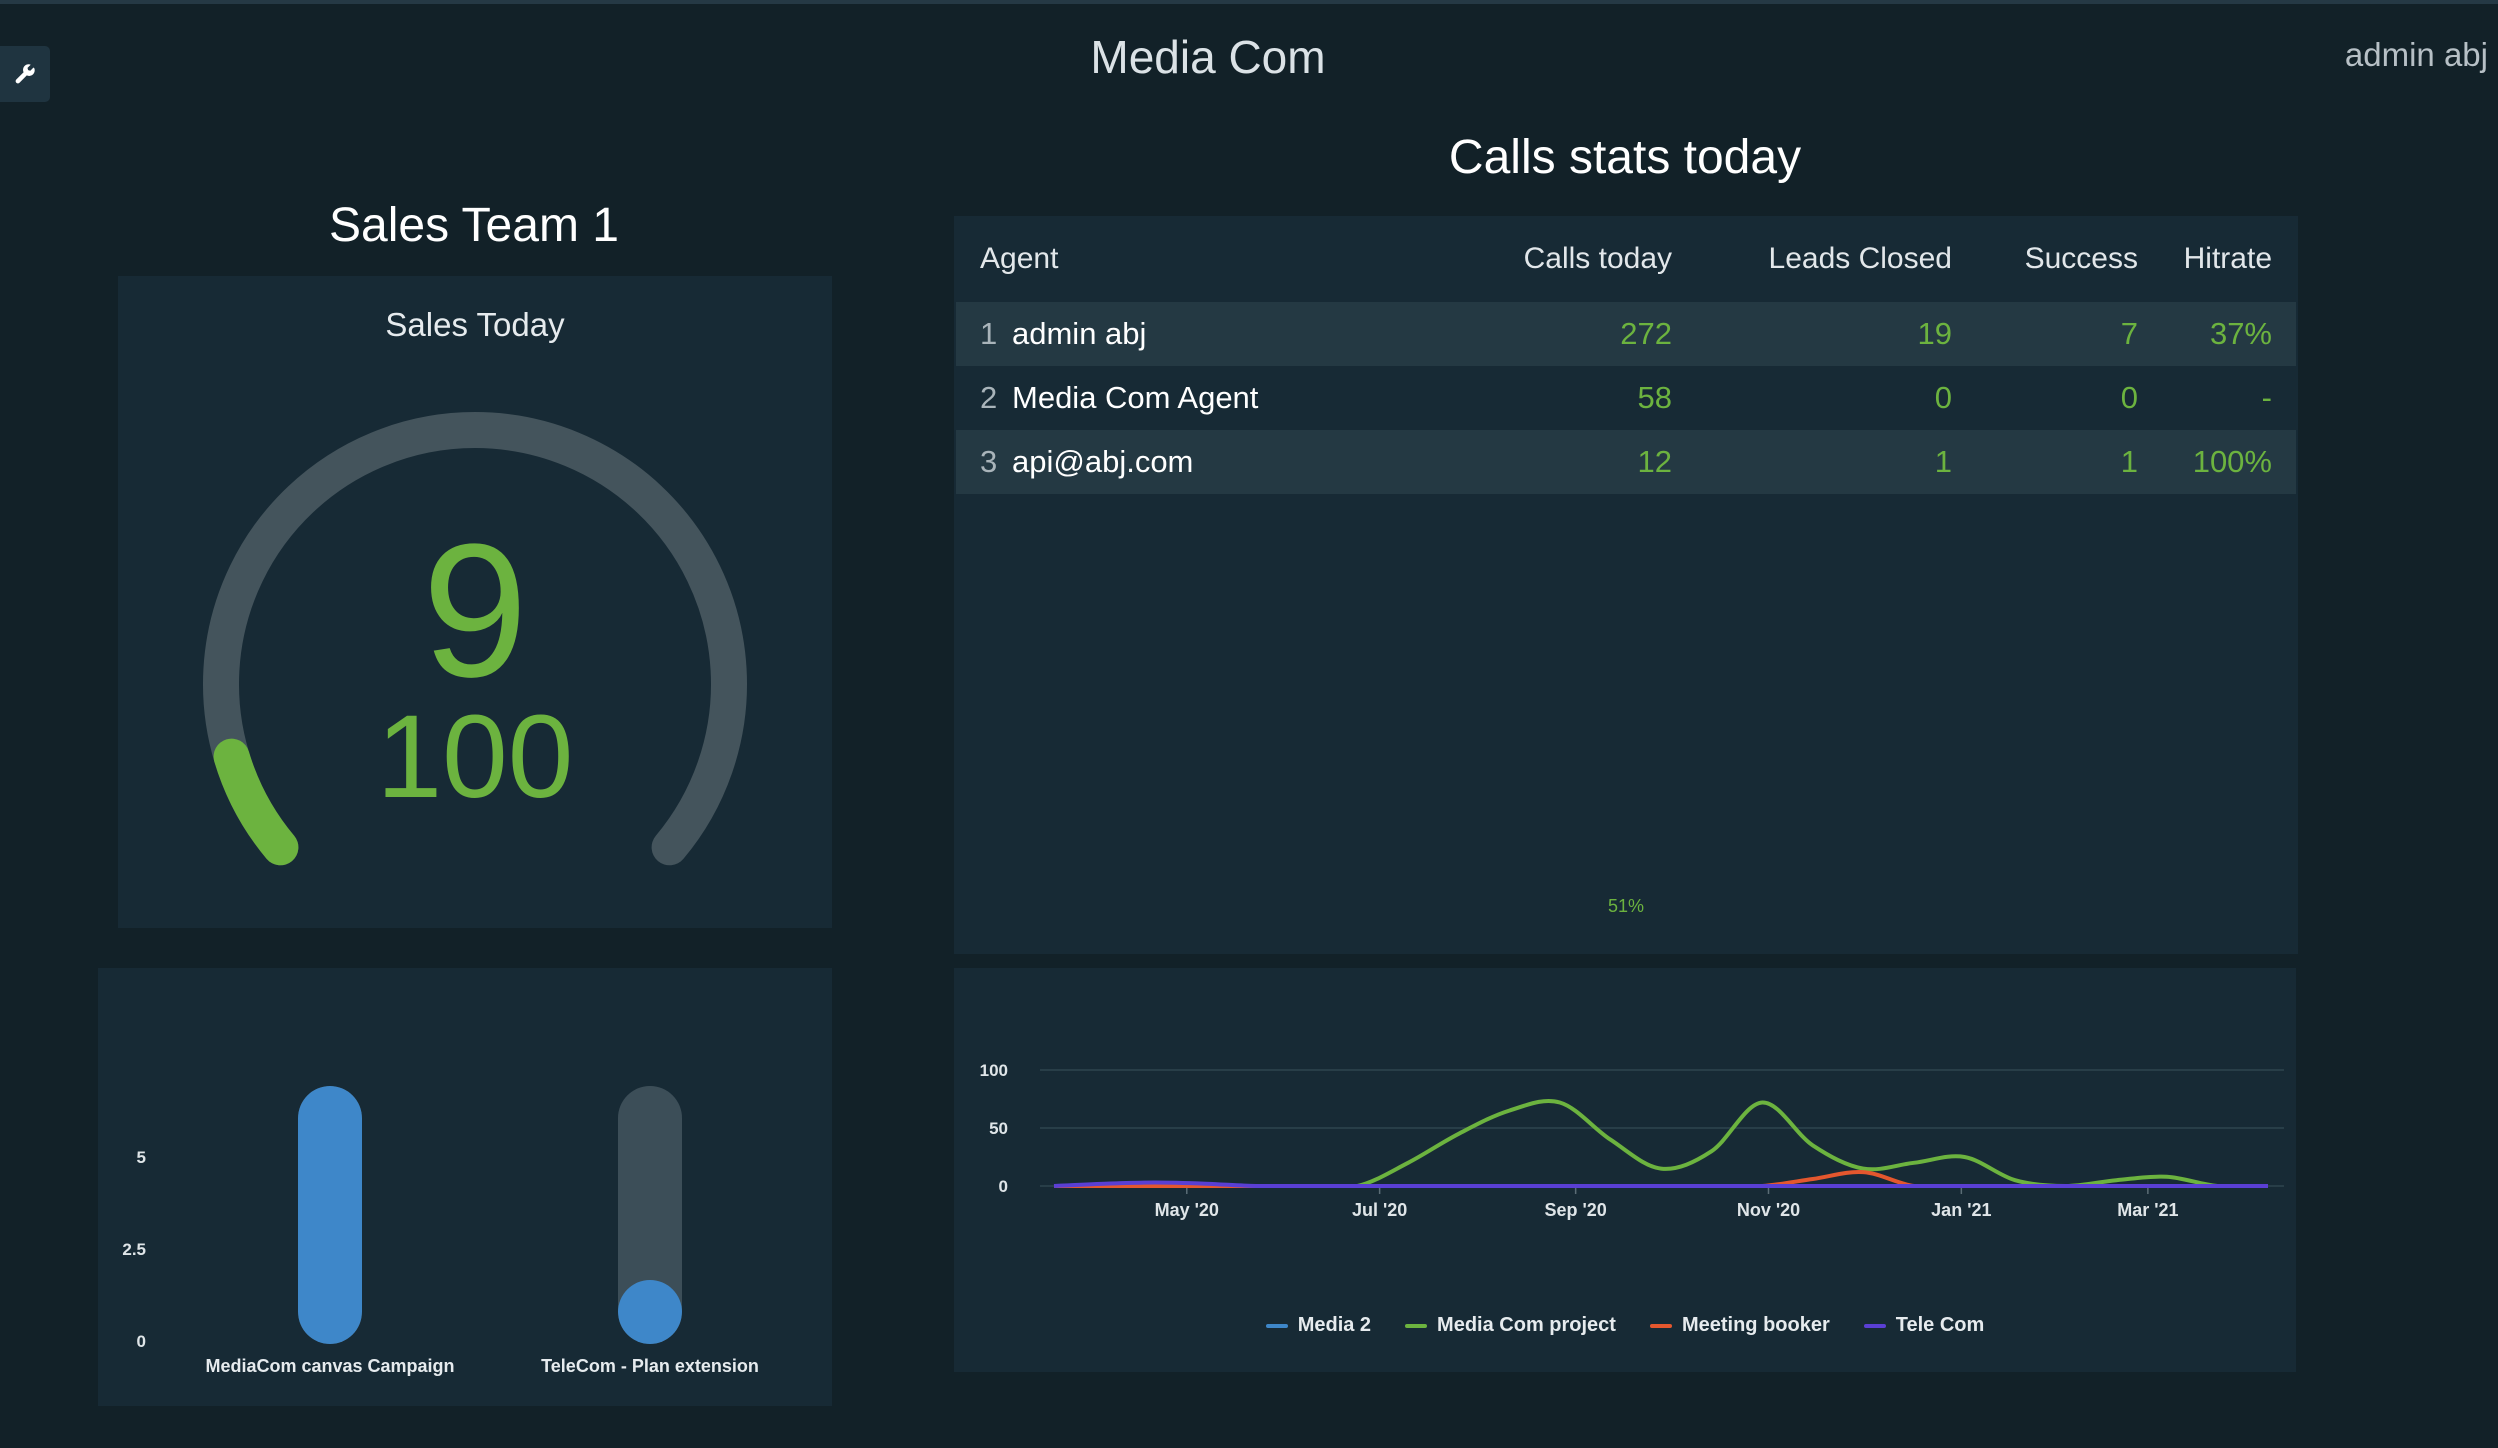  Describe the element at coordinates (1626, 398) in the screenshot. I see `table-row: 2 Media Com Agent 58 0 0 -` at that location.